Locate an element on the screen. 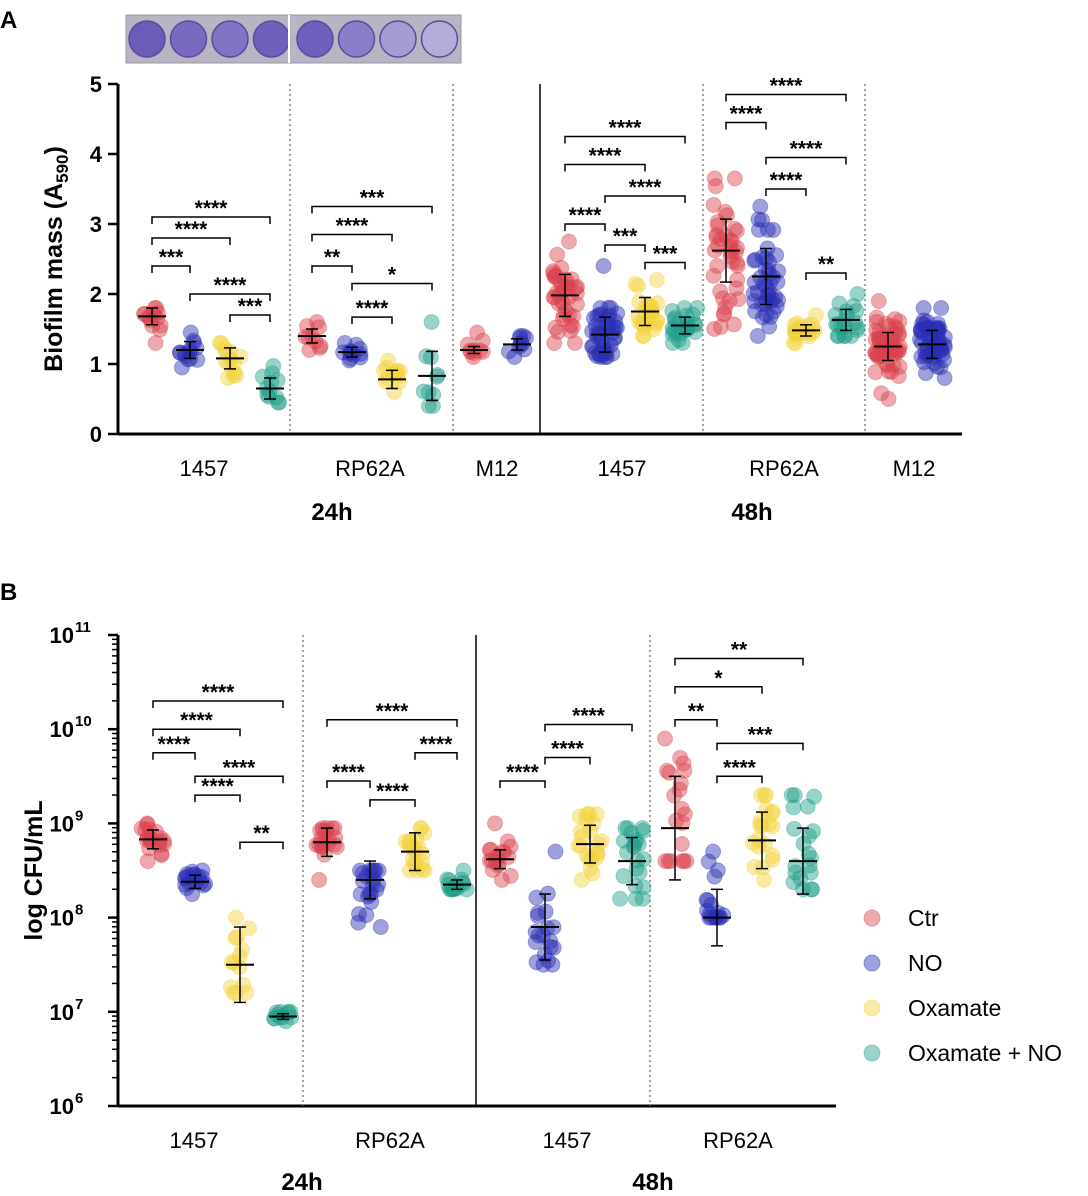 This screenshot has width=1088, height=1196. a-y-axis-label: Biofilm mass (A590) is located at coordinates (56, 259).